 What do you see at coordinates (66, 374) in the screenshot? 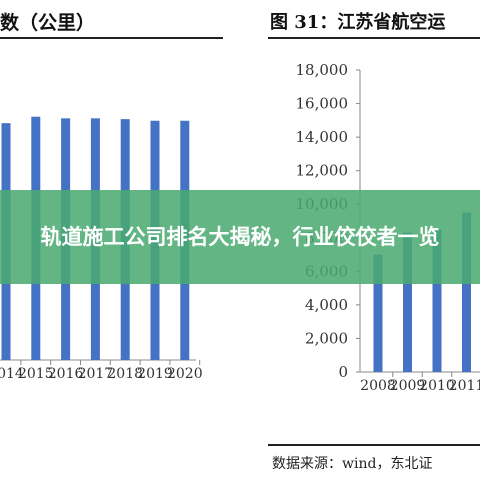
I see `left-x-tick-label-2016: 2016` at bounding box center [66, 374].